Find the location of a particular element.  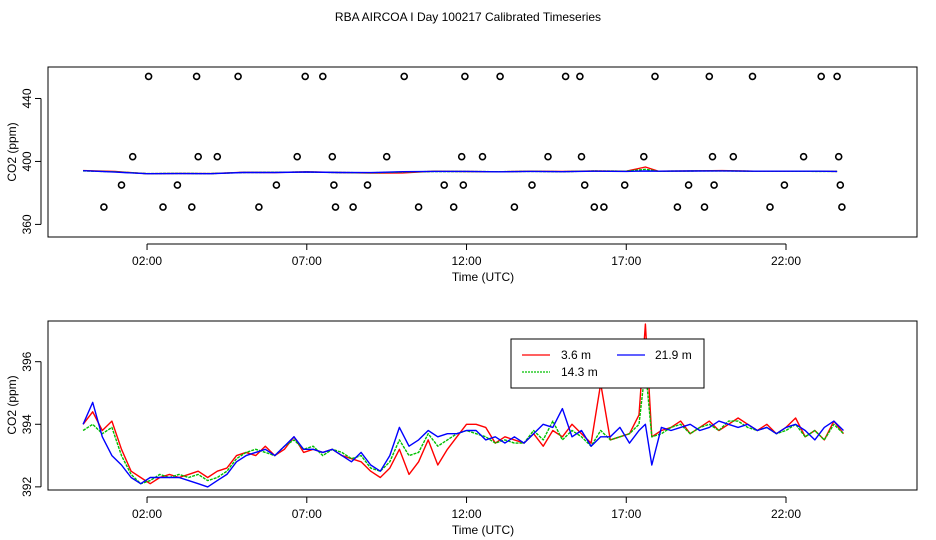

top-series-line-blue is located at coordinates (460, 172).